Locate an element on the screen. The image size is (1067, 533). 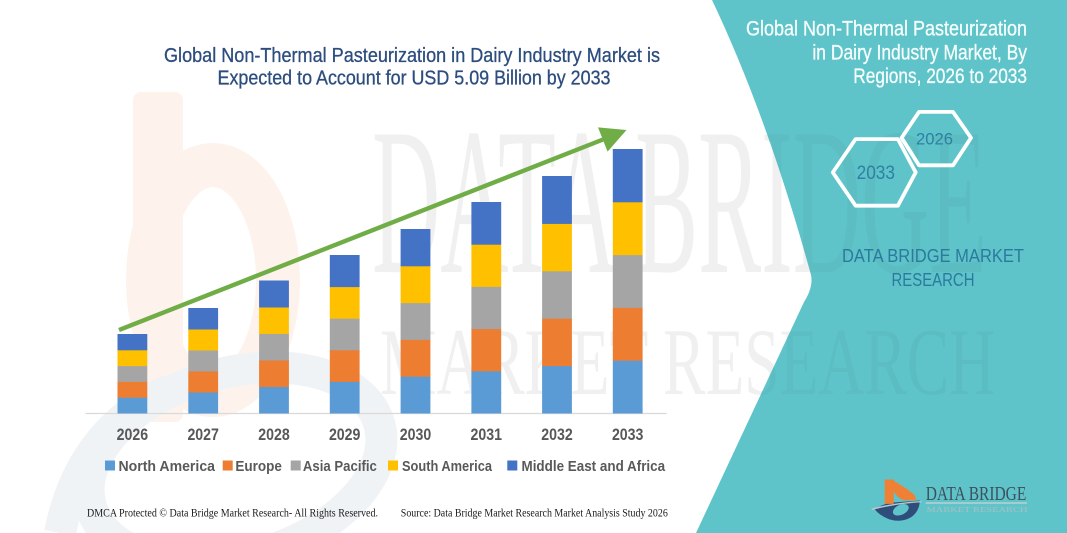
svg-text: 2031 is located at coordinates (487, 435).